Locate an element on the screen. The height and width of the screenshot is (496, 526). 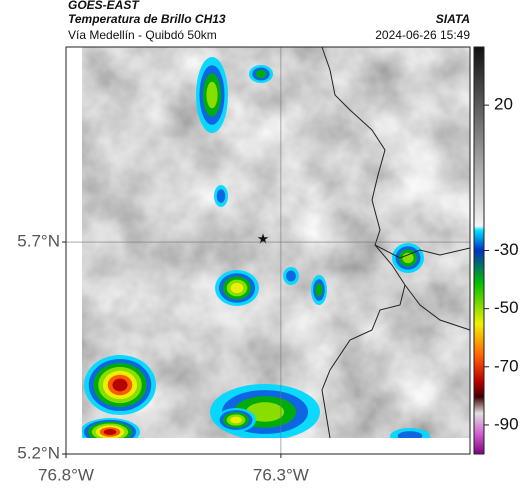
city-marker: ★ is located at coordinates (263, 239).